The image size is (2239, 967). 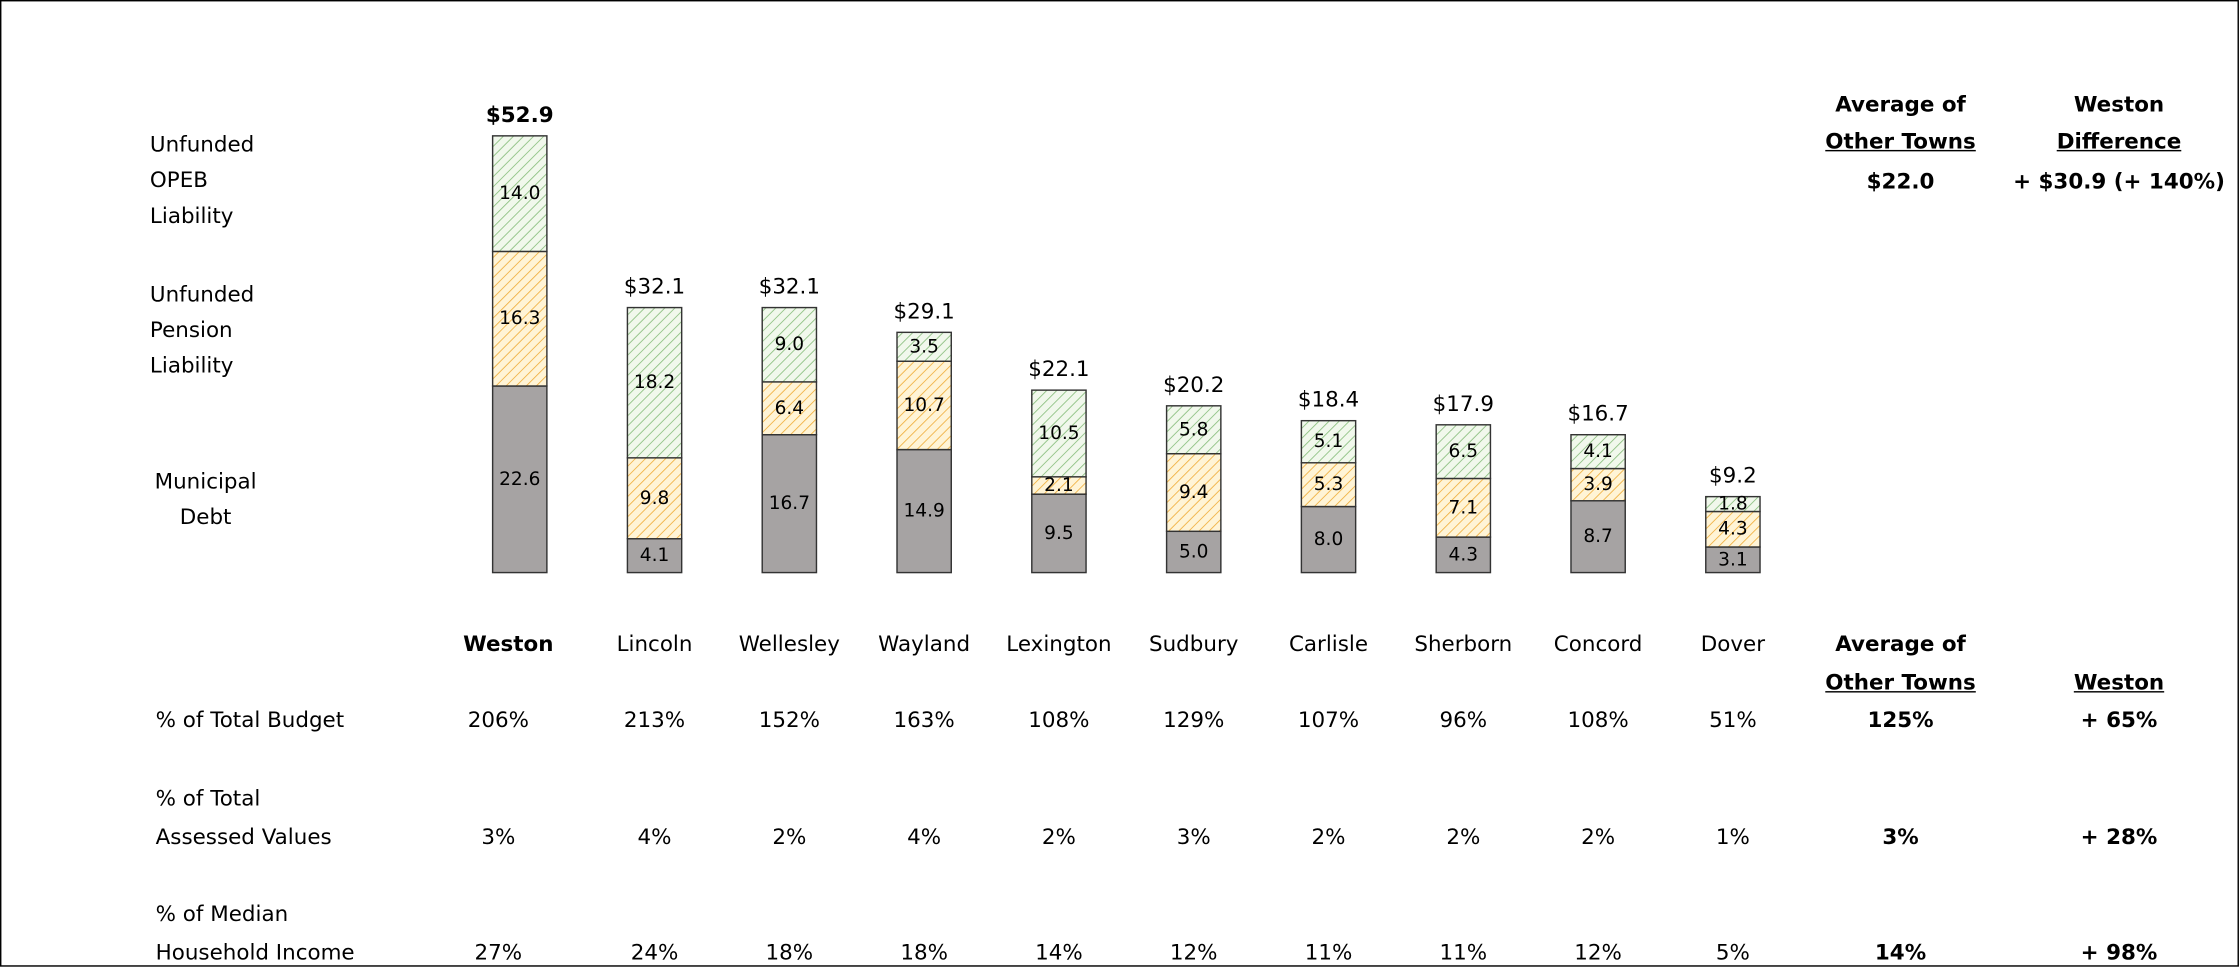 What do you see at coordinates (1463, 644) in the screenshot?
I see `category-label: Sherborn` at bounding box center [1463, 644].